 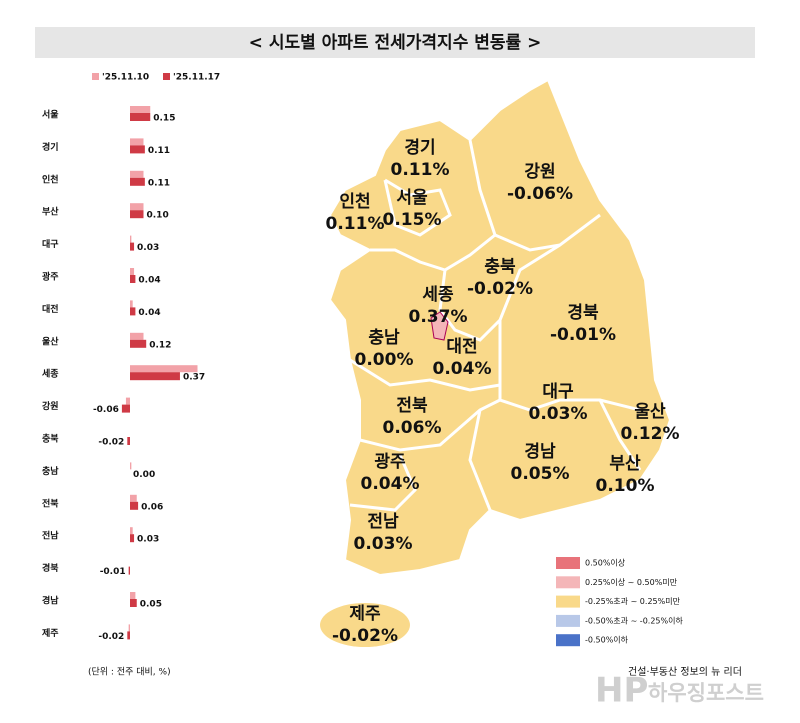 I want to click on value-label: -0.06, so click(x=106, y=410).